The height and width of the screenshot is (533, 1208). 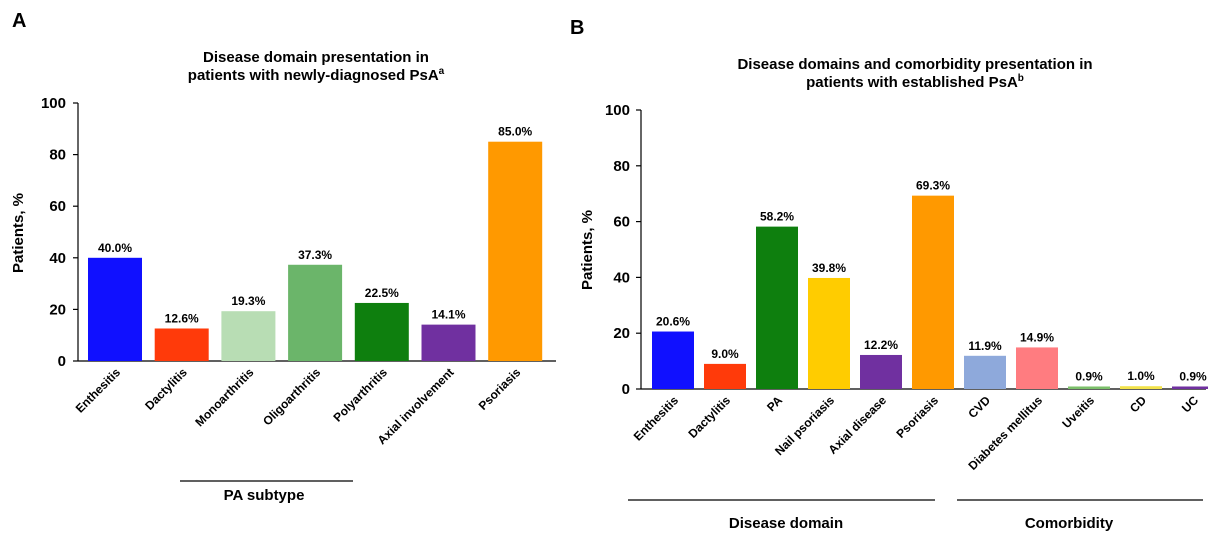 I want to click on panel-a-category-label: Polyarthritis, so click(x=361, y=395).